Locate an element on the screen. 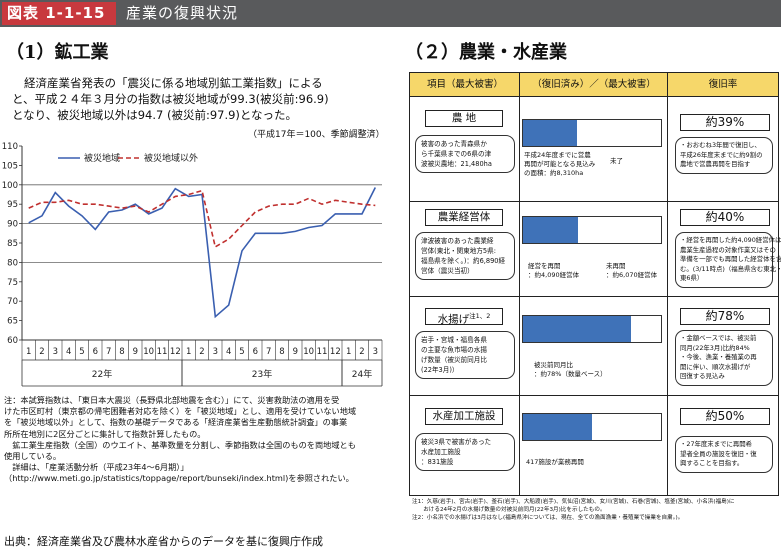 The height and width of the screenshot is (547, 781). rate-line: 同月(22年3月)比約84% is located at coordinates (715, 347).